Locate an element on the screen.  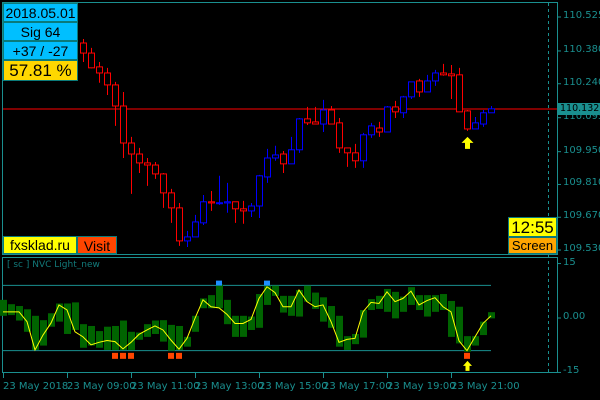
percent-label: 57.81 % is located at coordinates (40, 70).